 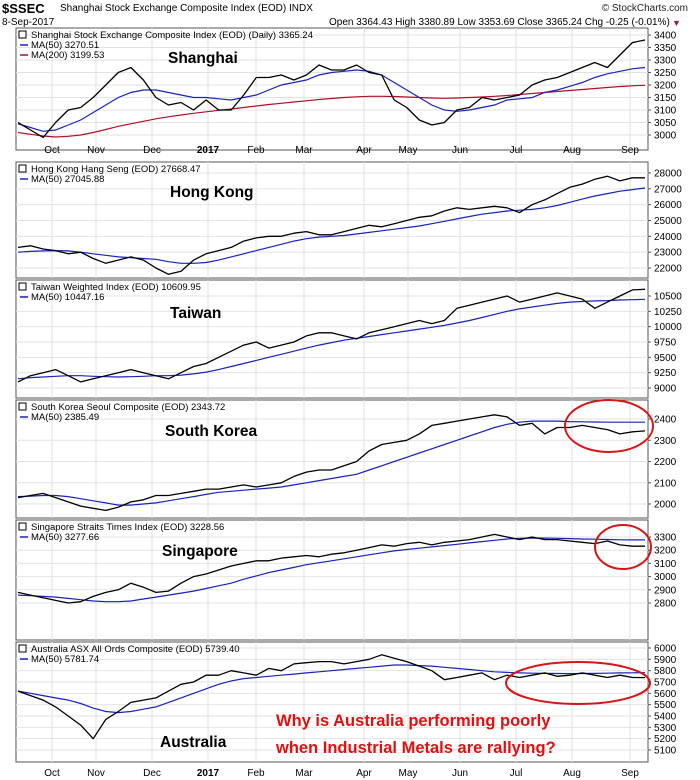 What do you see at coordinates (665, 441) in the screenshot?
I see `y-tick-label: 2300` at bounding box center [665, 441].